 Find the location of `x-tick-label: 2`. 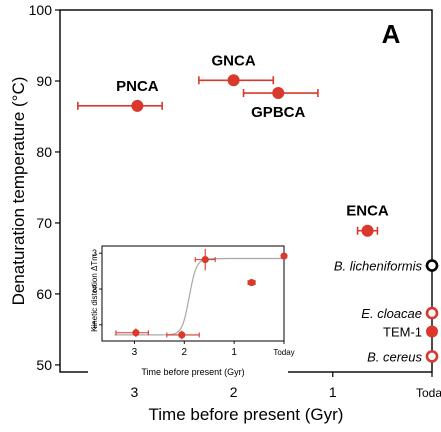

x-tick-label: 2 is located at coordinates (234, 392).